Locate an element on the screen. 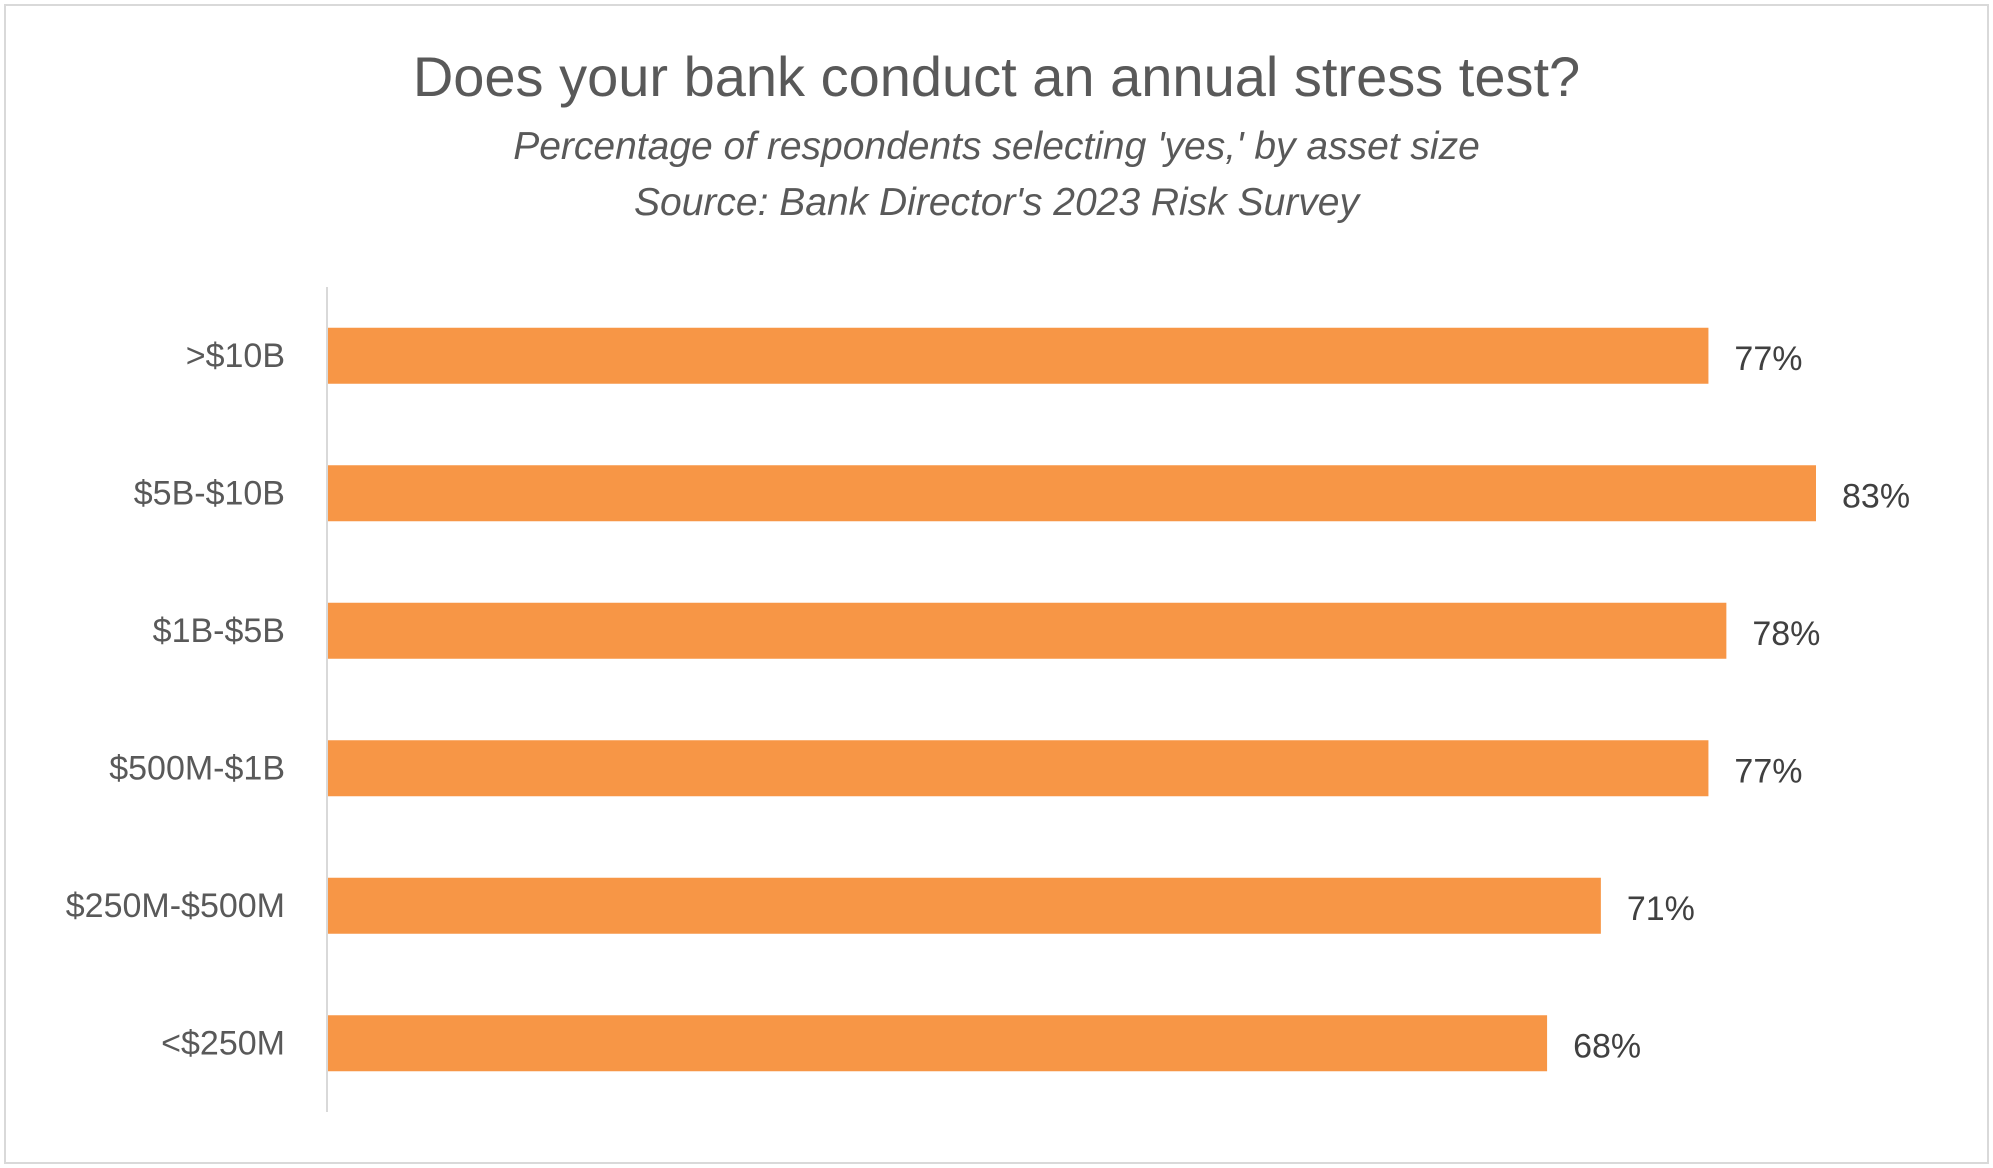  category-label: $5B-$10B is located at coordinates (209, 493).